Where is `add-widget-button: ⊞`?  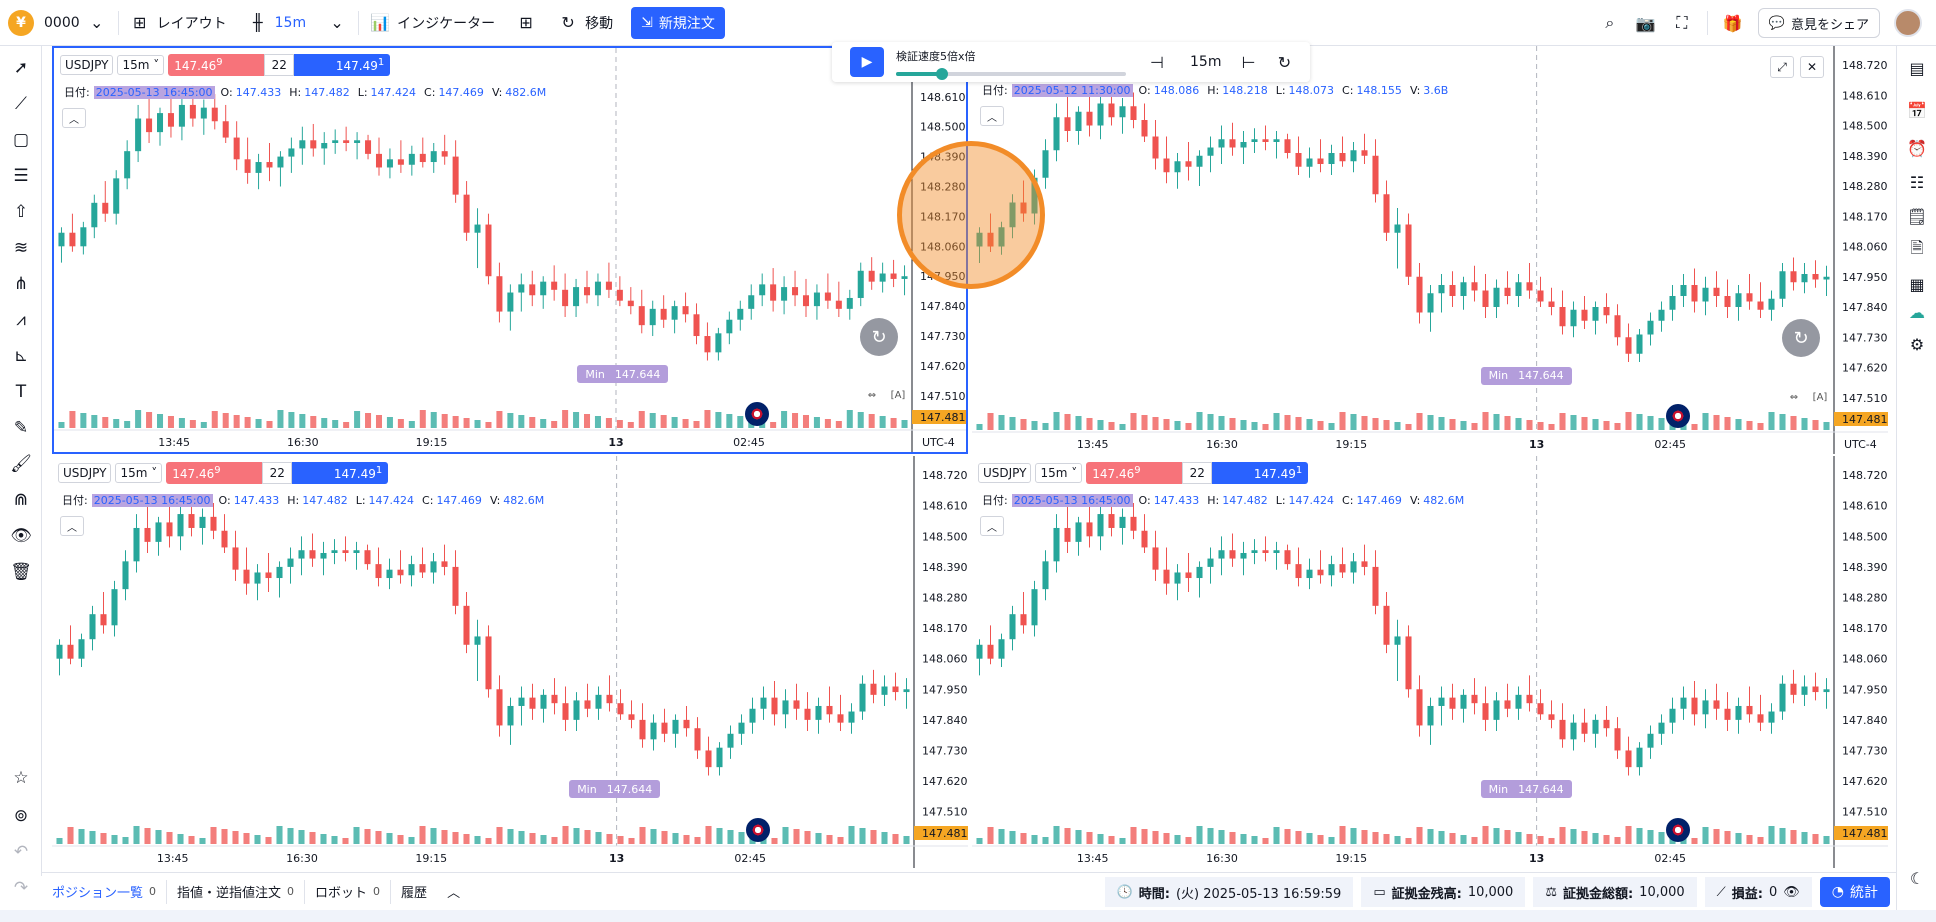
add-widget-button: ⊞ is located at coordinates (526, 23).